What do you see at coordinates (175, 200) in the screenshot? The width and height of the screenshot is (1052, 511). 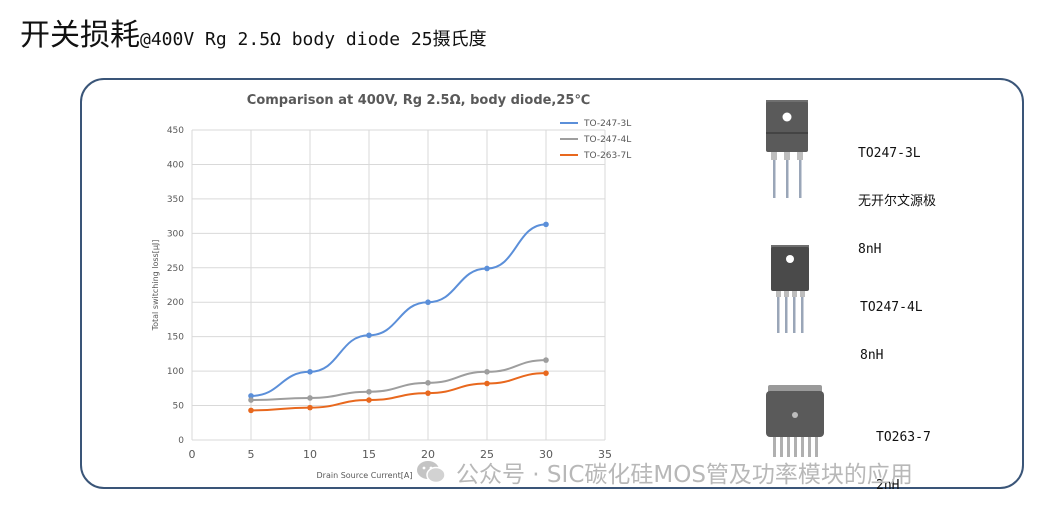 I see `y-tick-label: 350` at bounding box center [175, 200].